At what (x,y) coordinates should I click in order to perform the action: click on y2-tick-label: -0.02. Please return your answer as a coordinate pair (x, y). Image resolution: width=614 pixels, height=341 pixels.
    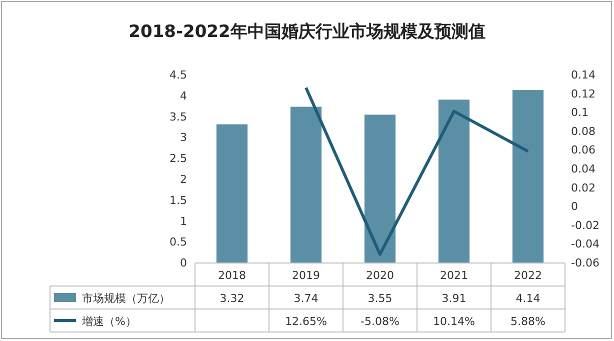
    Looking at the image, I should click on (585, 225).